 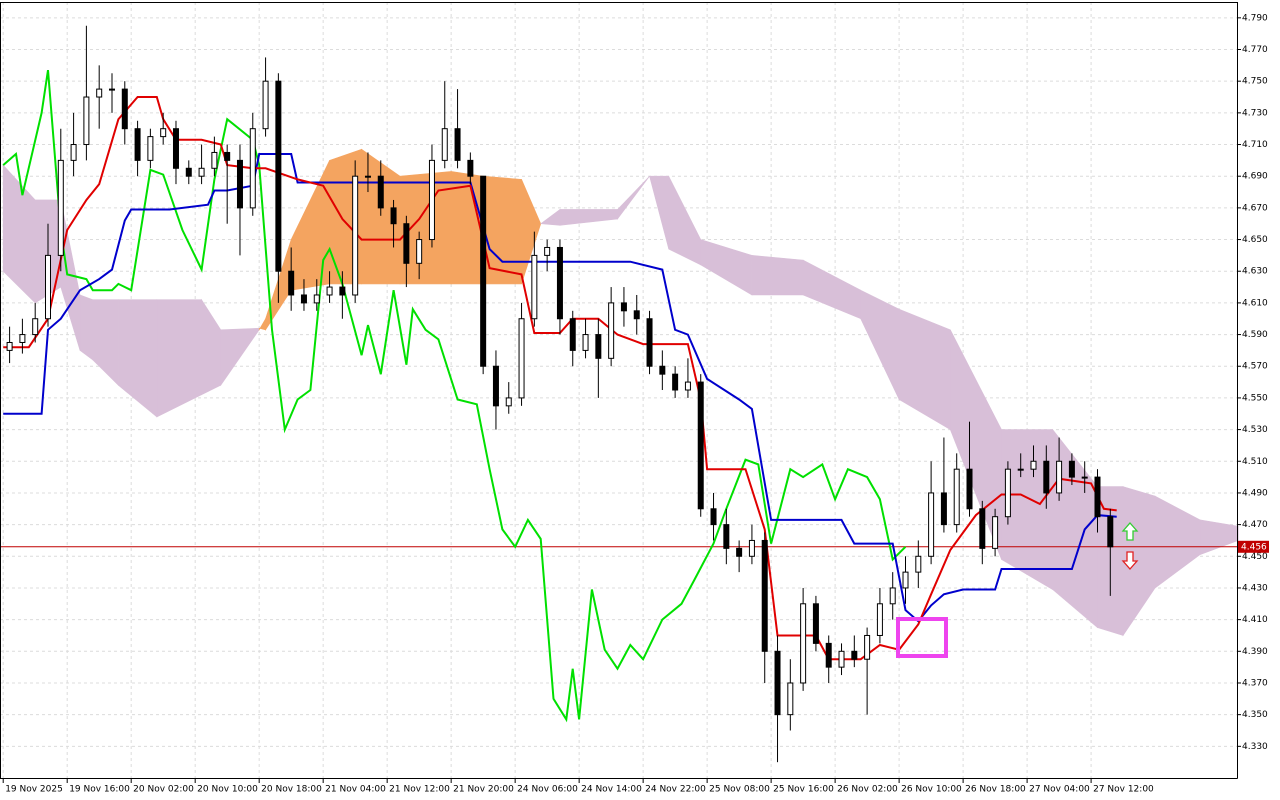 I want to click on y-tick-label: 4.370, so click(x=1255, y=683).